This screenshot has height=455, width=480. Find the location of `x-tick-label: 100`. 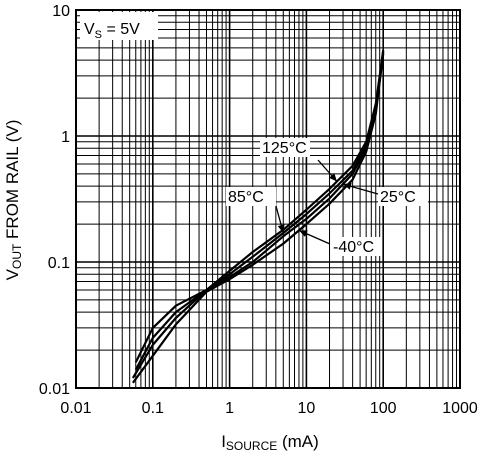

x-tick-label: 100 is located at coordinates (383, 408).